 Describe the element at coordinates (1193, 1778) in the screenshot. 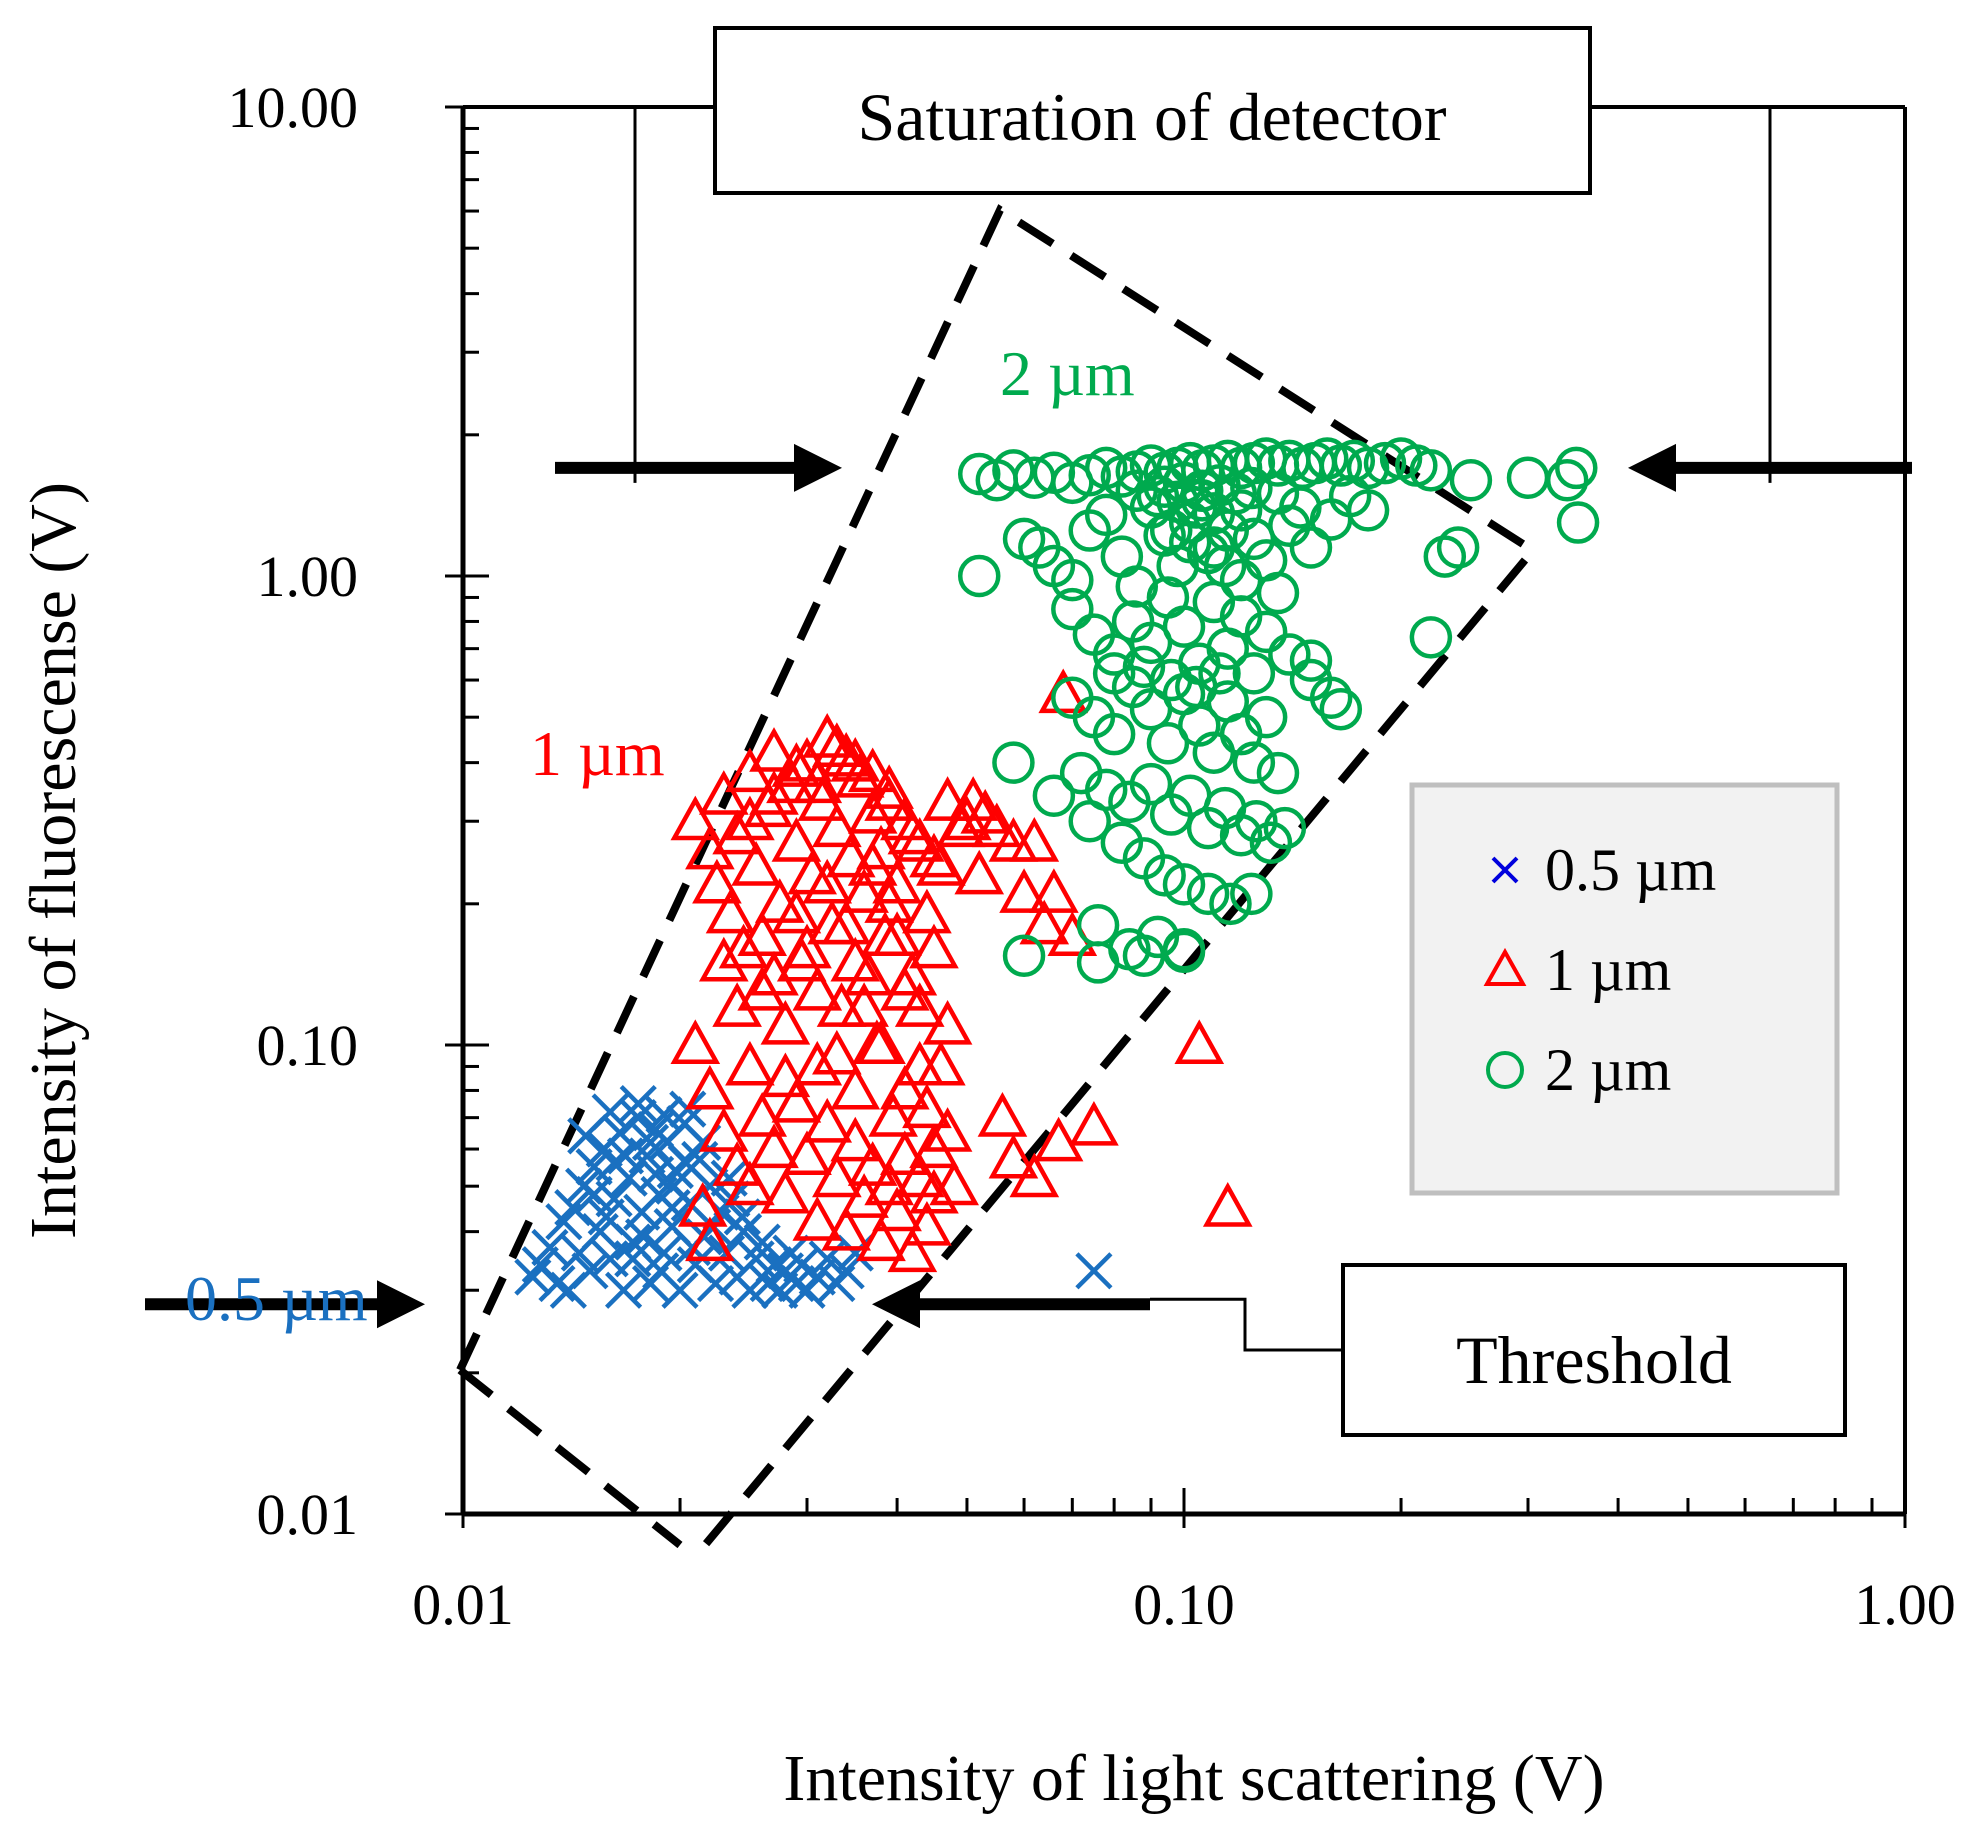

I see `x-axis-title: Intensity of light scattering (V)` at that location.